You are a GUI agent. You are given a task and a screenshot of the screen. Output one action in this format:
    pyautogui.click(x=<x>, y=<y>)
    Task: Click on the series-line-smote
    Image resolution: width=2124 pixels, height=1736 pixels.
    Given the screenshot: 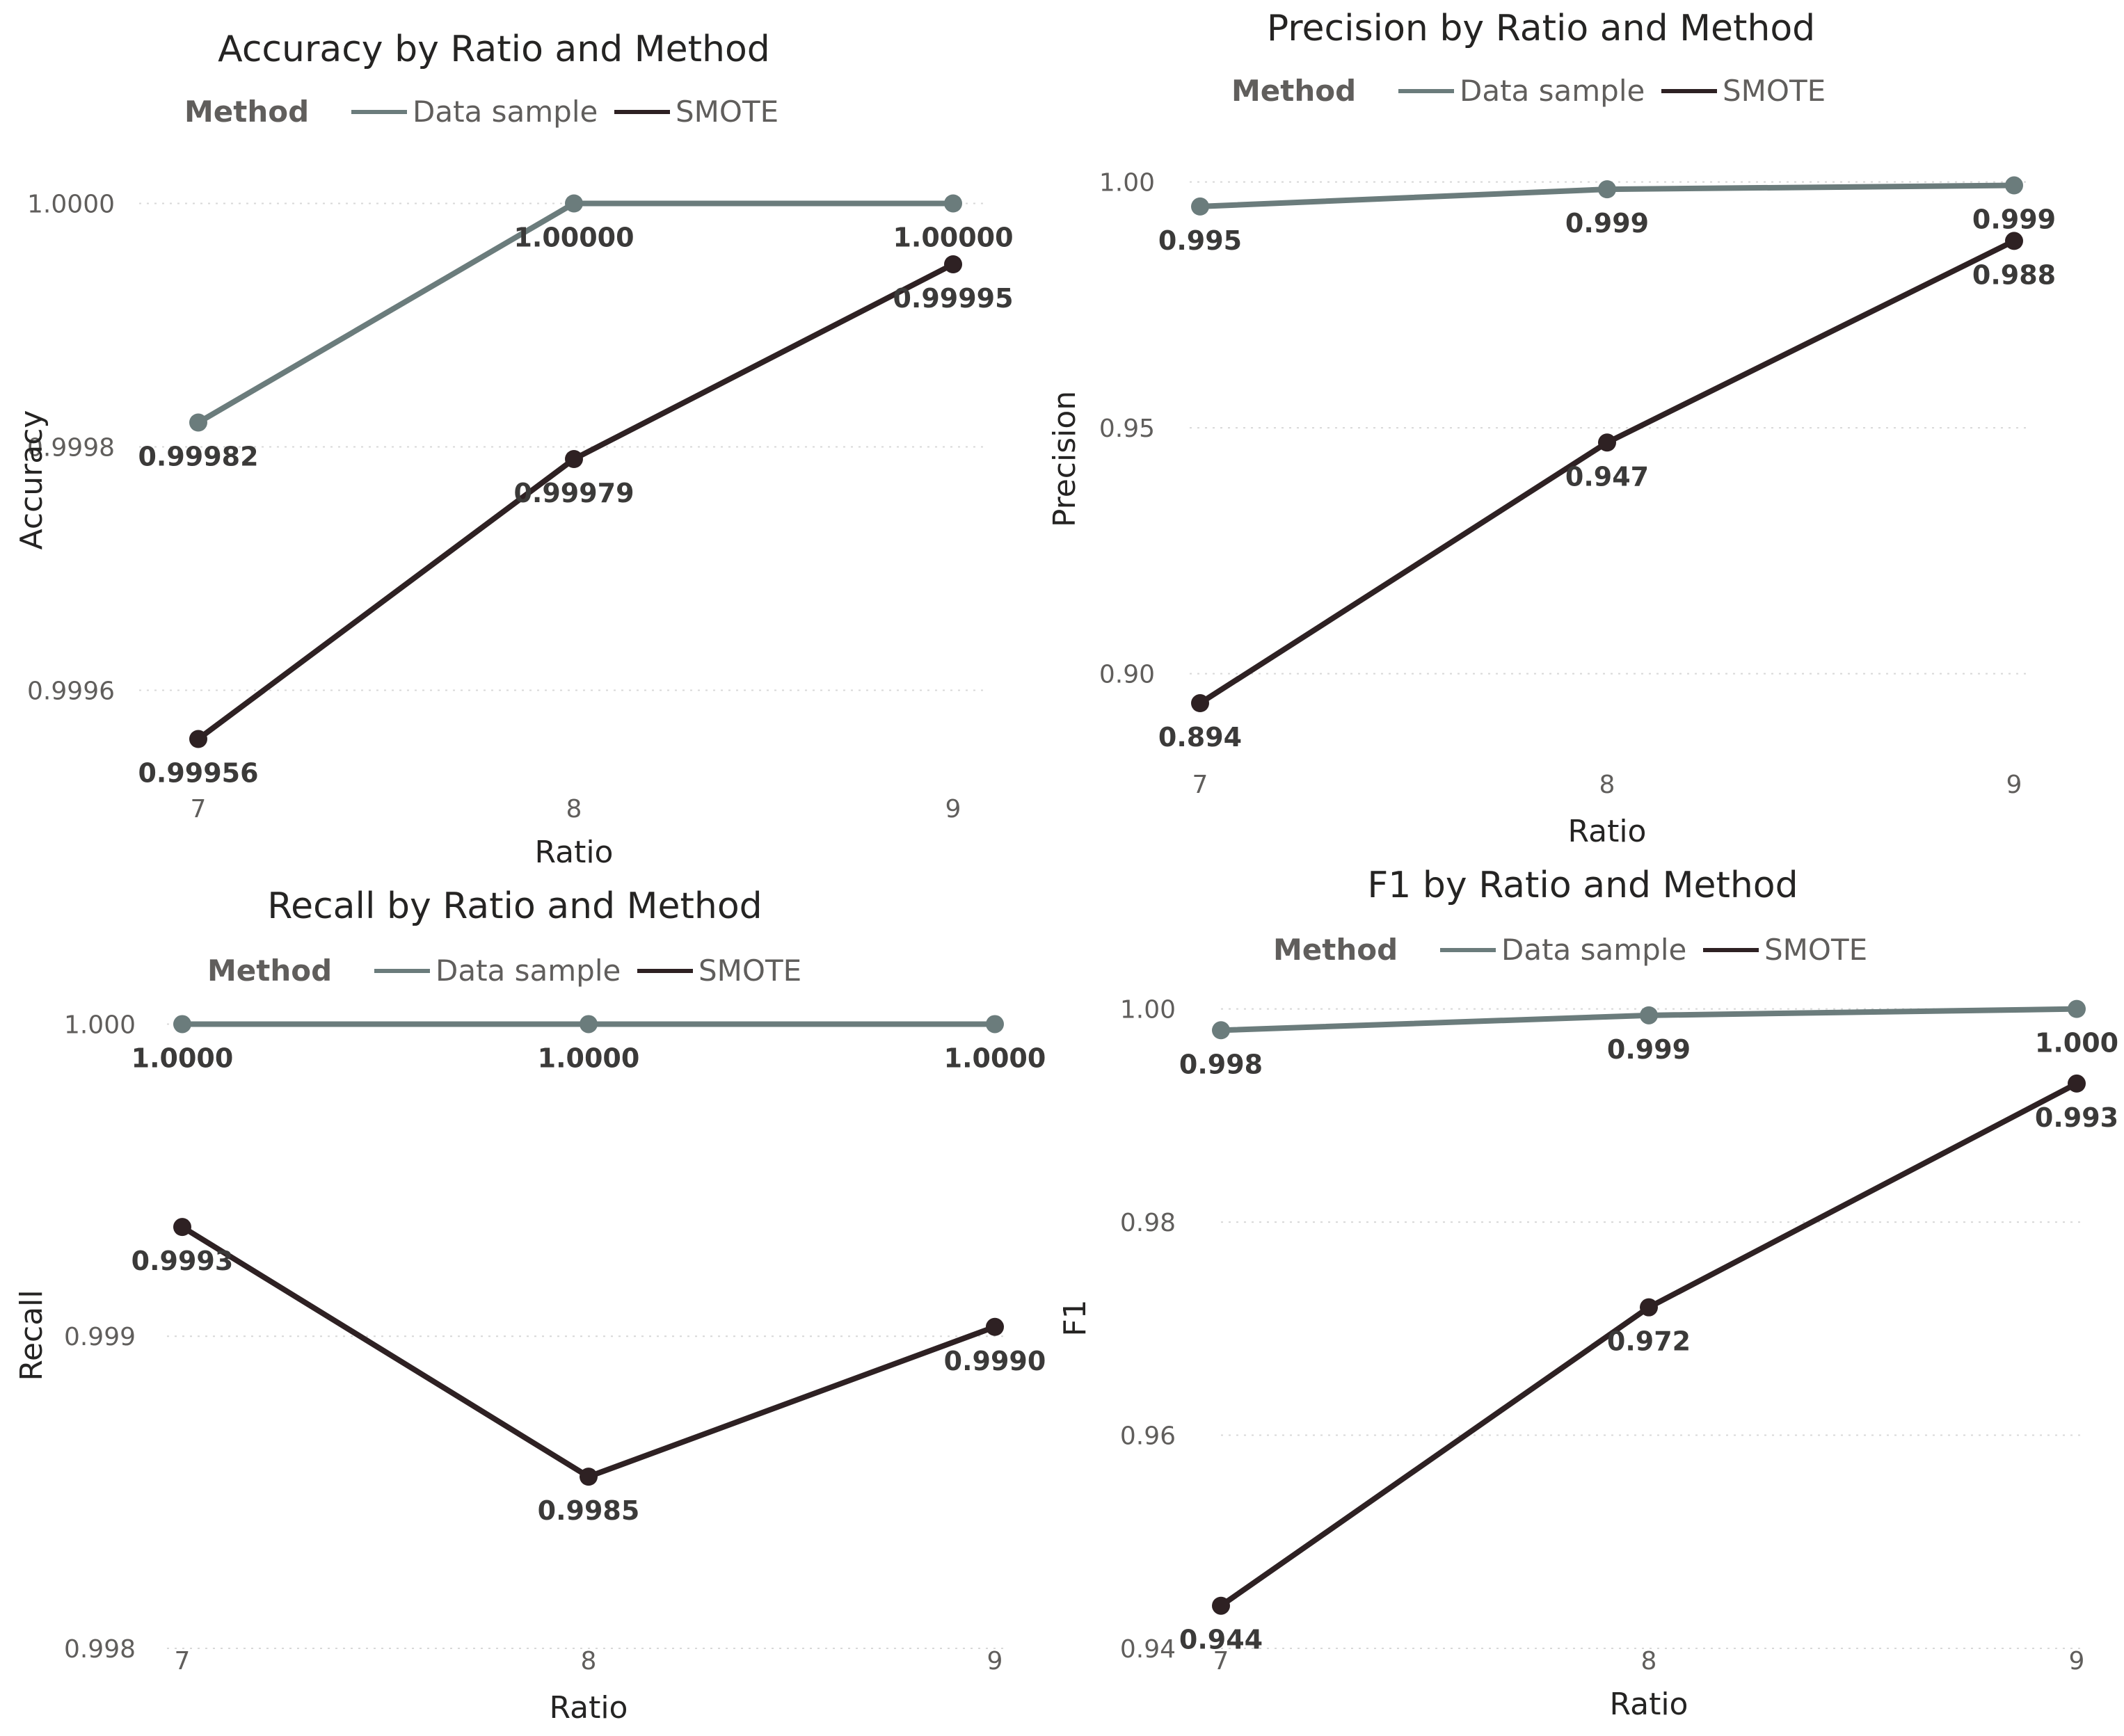 What is the action you would take?
    pyautogui.click(x=588, y=1352)
    